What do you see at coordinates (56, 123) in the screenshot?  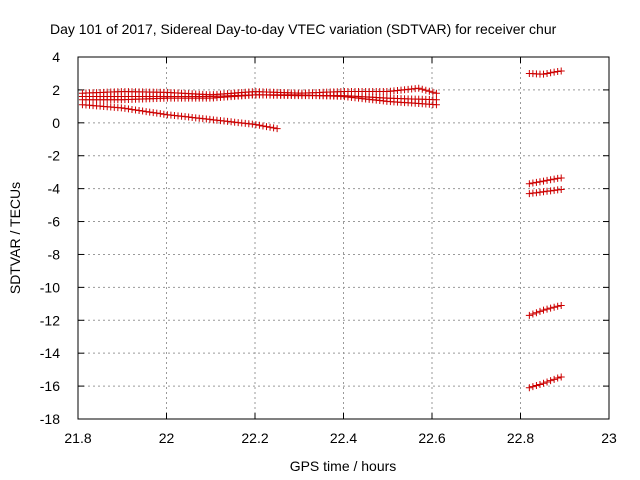 I see `y-tick-label: 0` at bounding box center [56, 123].